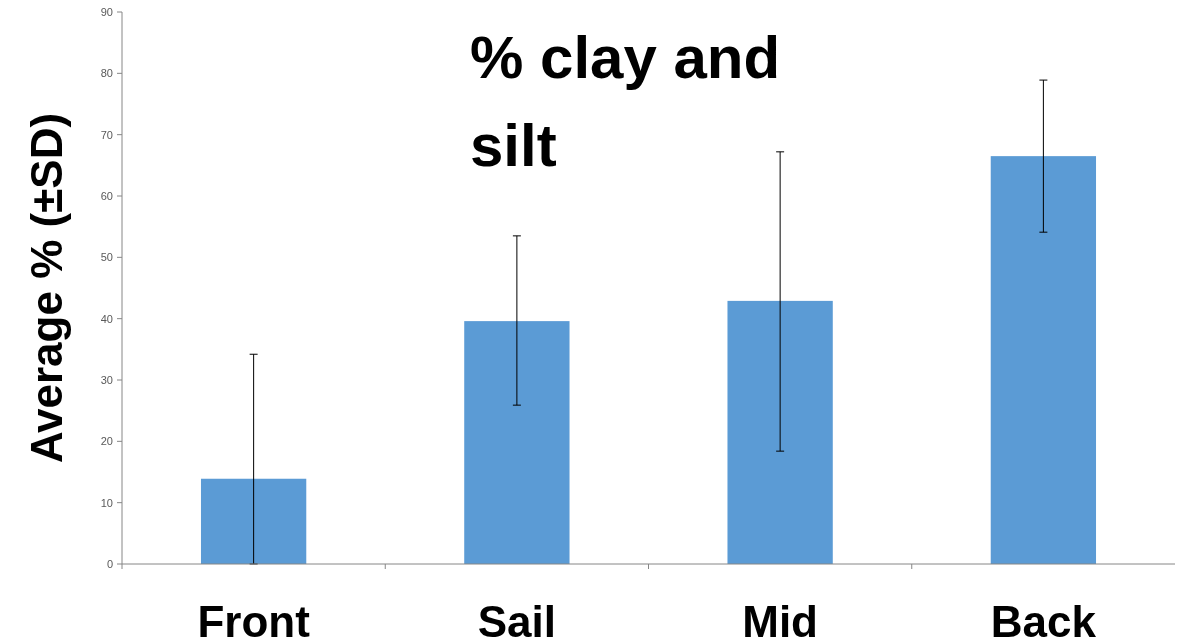  What do you see at coordinates (106, 502) in the screenshot?
I see `y-tick-label: 10` at bounding box center [106, 502].